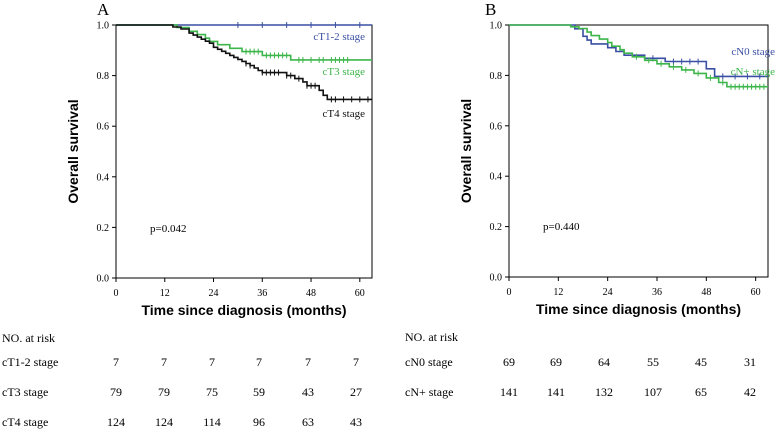  I want to click on risk-table-row-label: cT3 stage, so click(25, 392).